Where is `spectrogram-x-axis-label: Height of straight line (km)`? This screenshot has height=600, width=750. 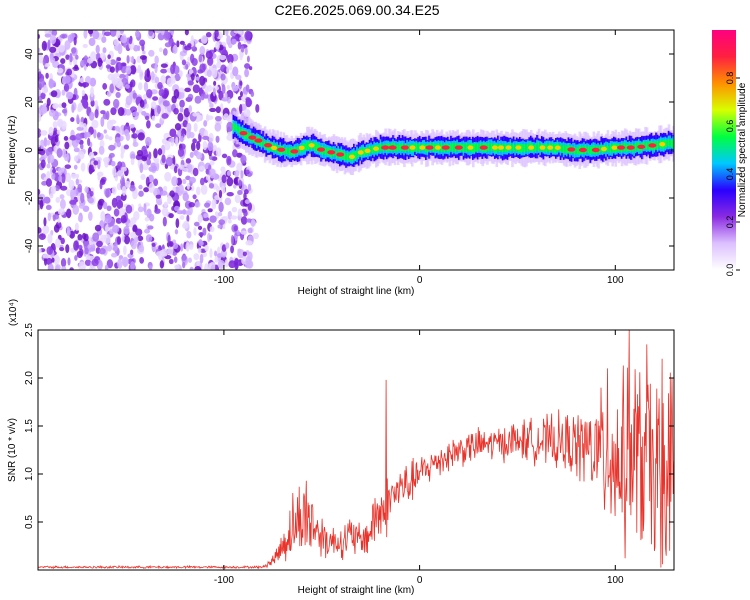 spectrogram-x-axis-label: Height of straight line (km) is located at coordinates (356, 291).